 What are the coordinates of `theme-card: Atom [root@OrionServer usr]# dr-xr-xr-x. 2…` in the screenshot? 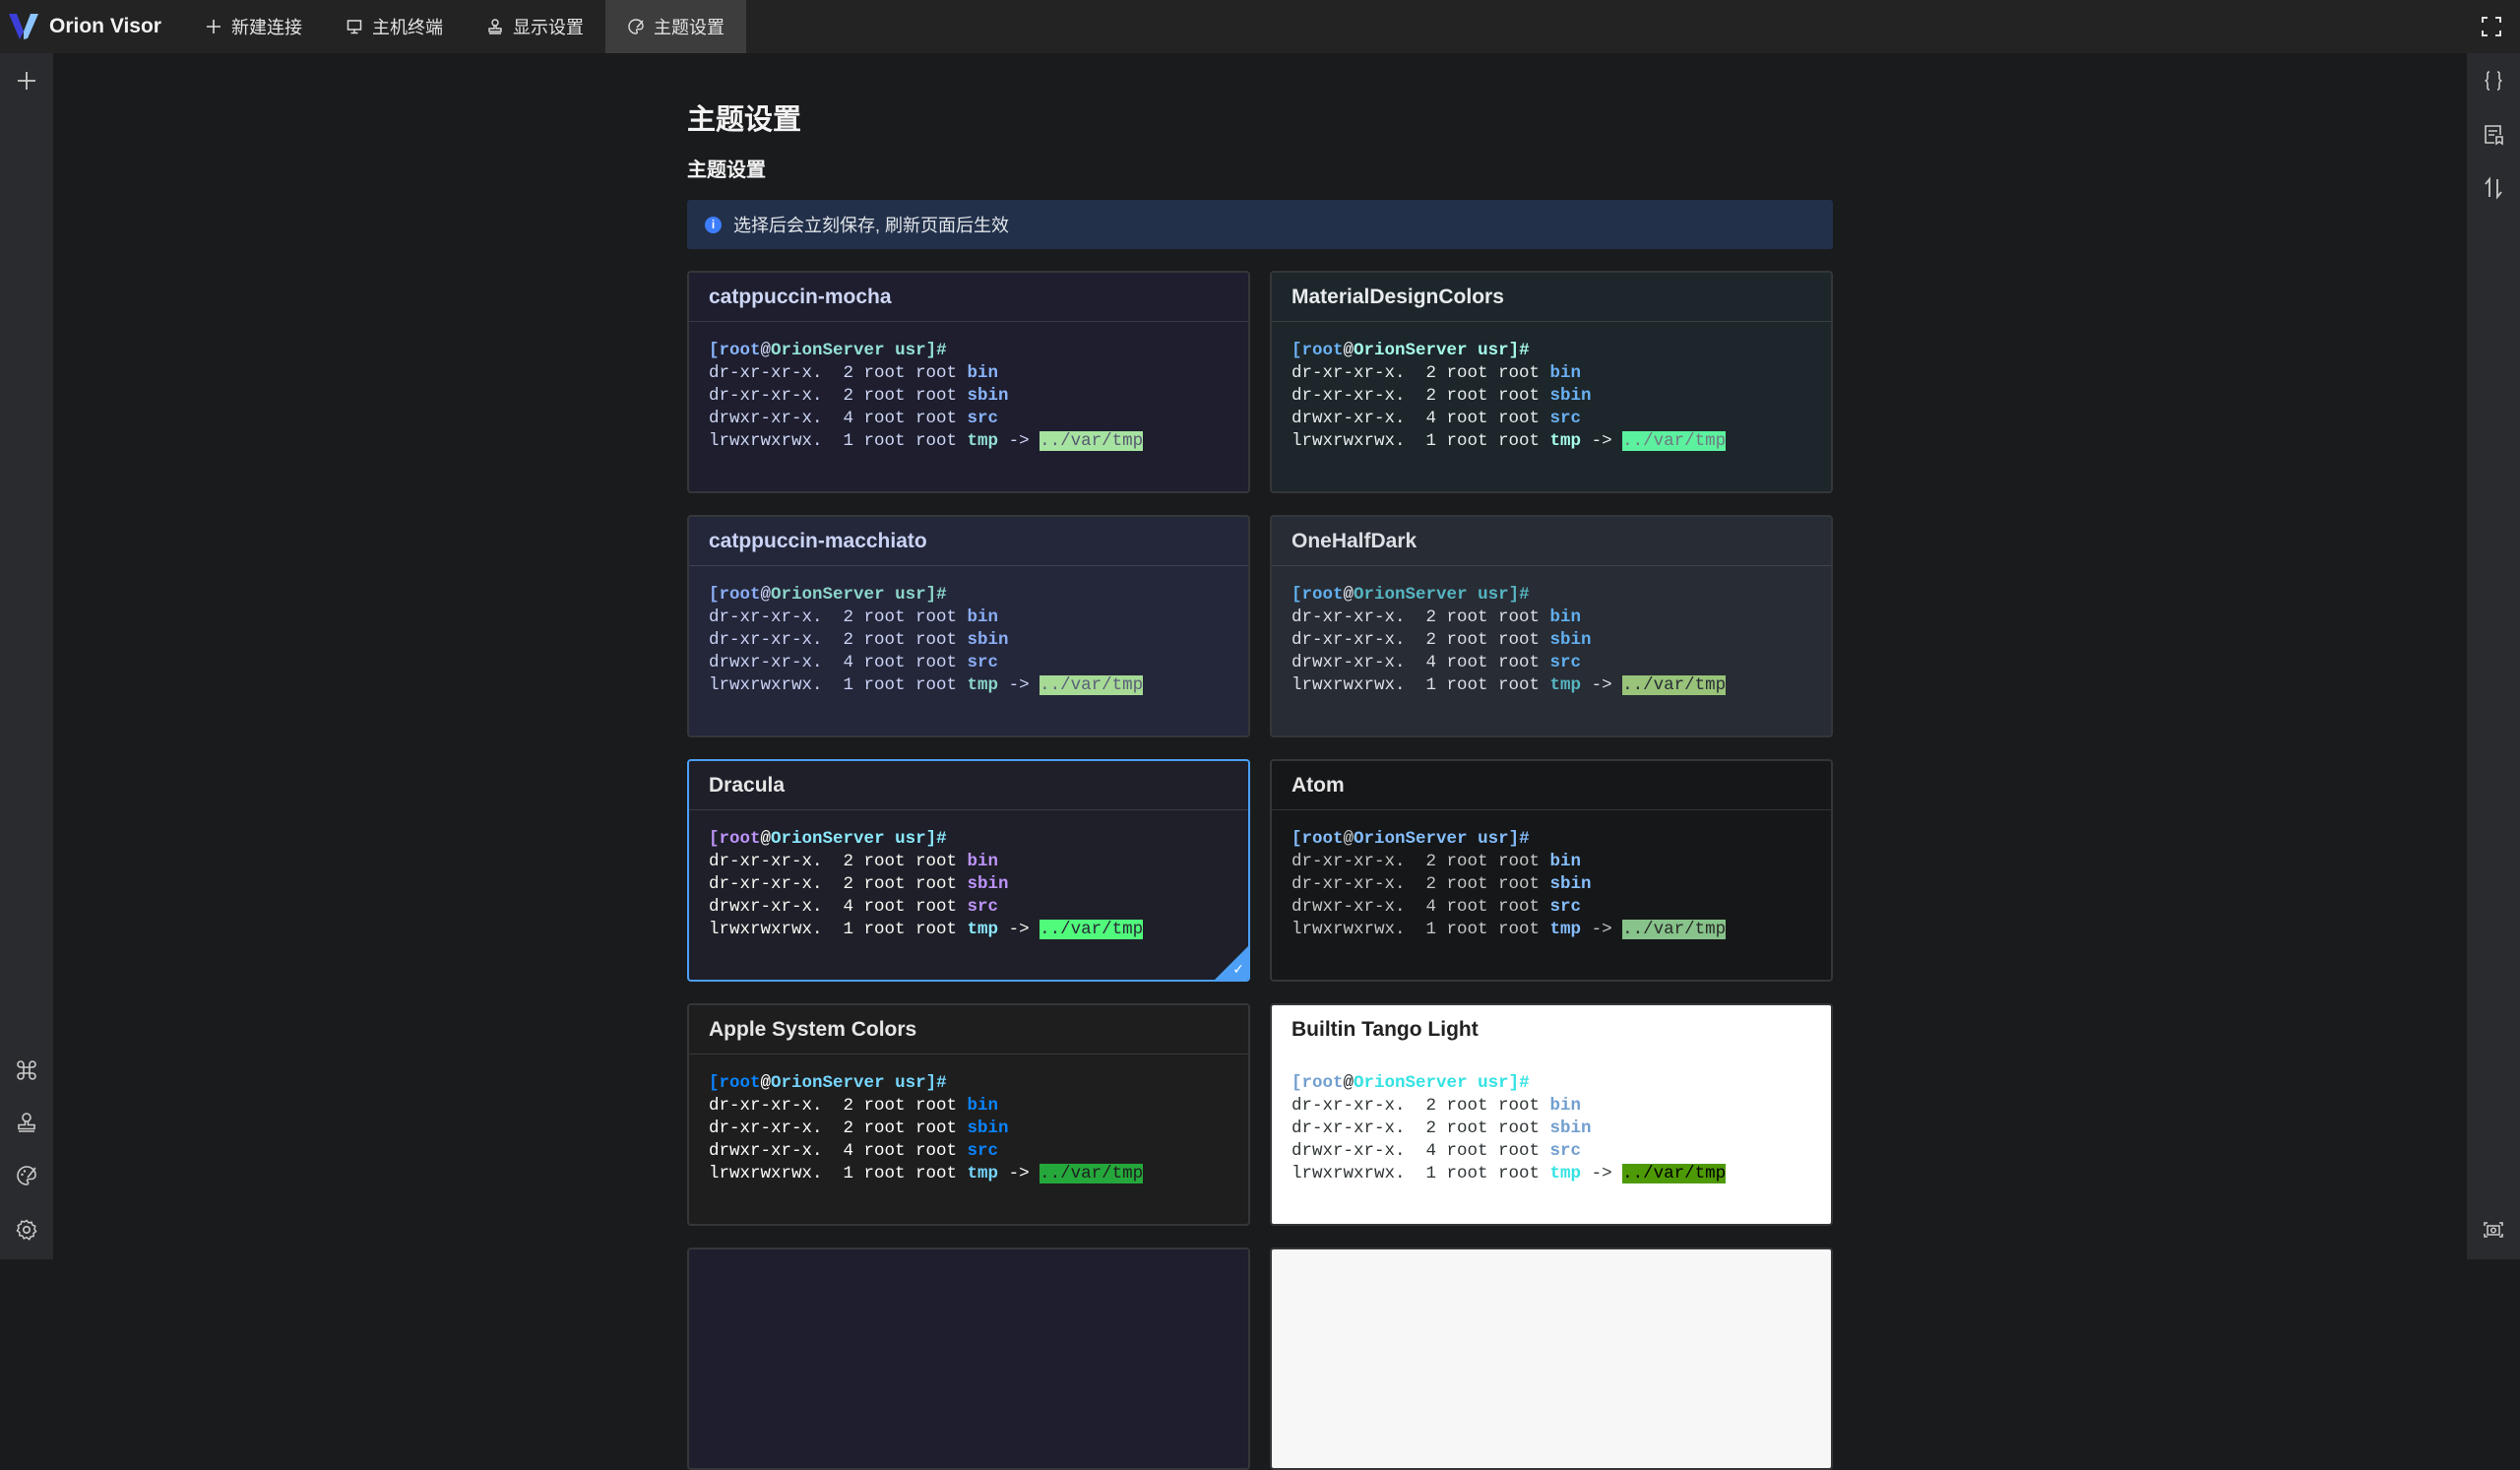 It's located at (1551, 870).